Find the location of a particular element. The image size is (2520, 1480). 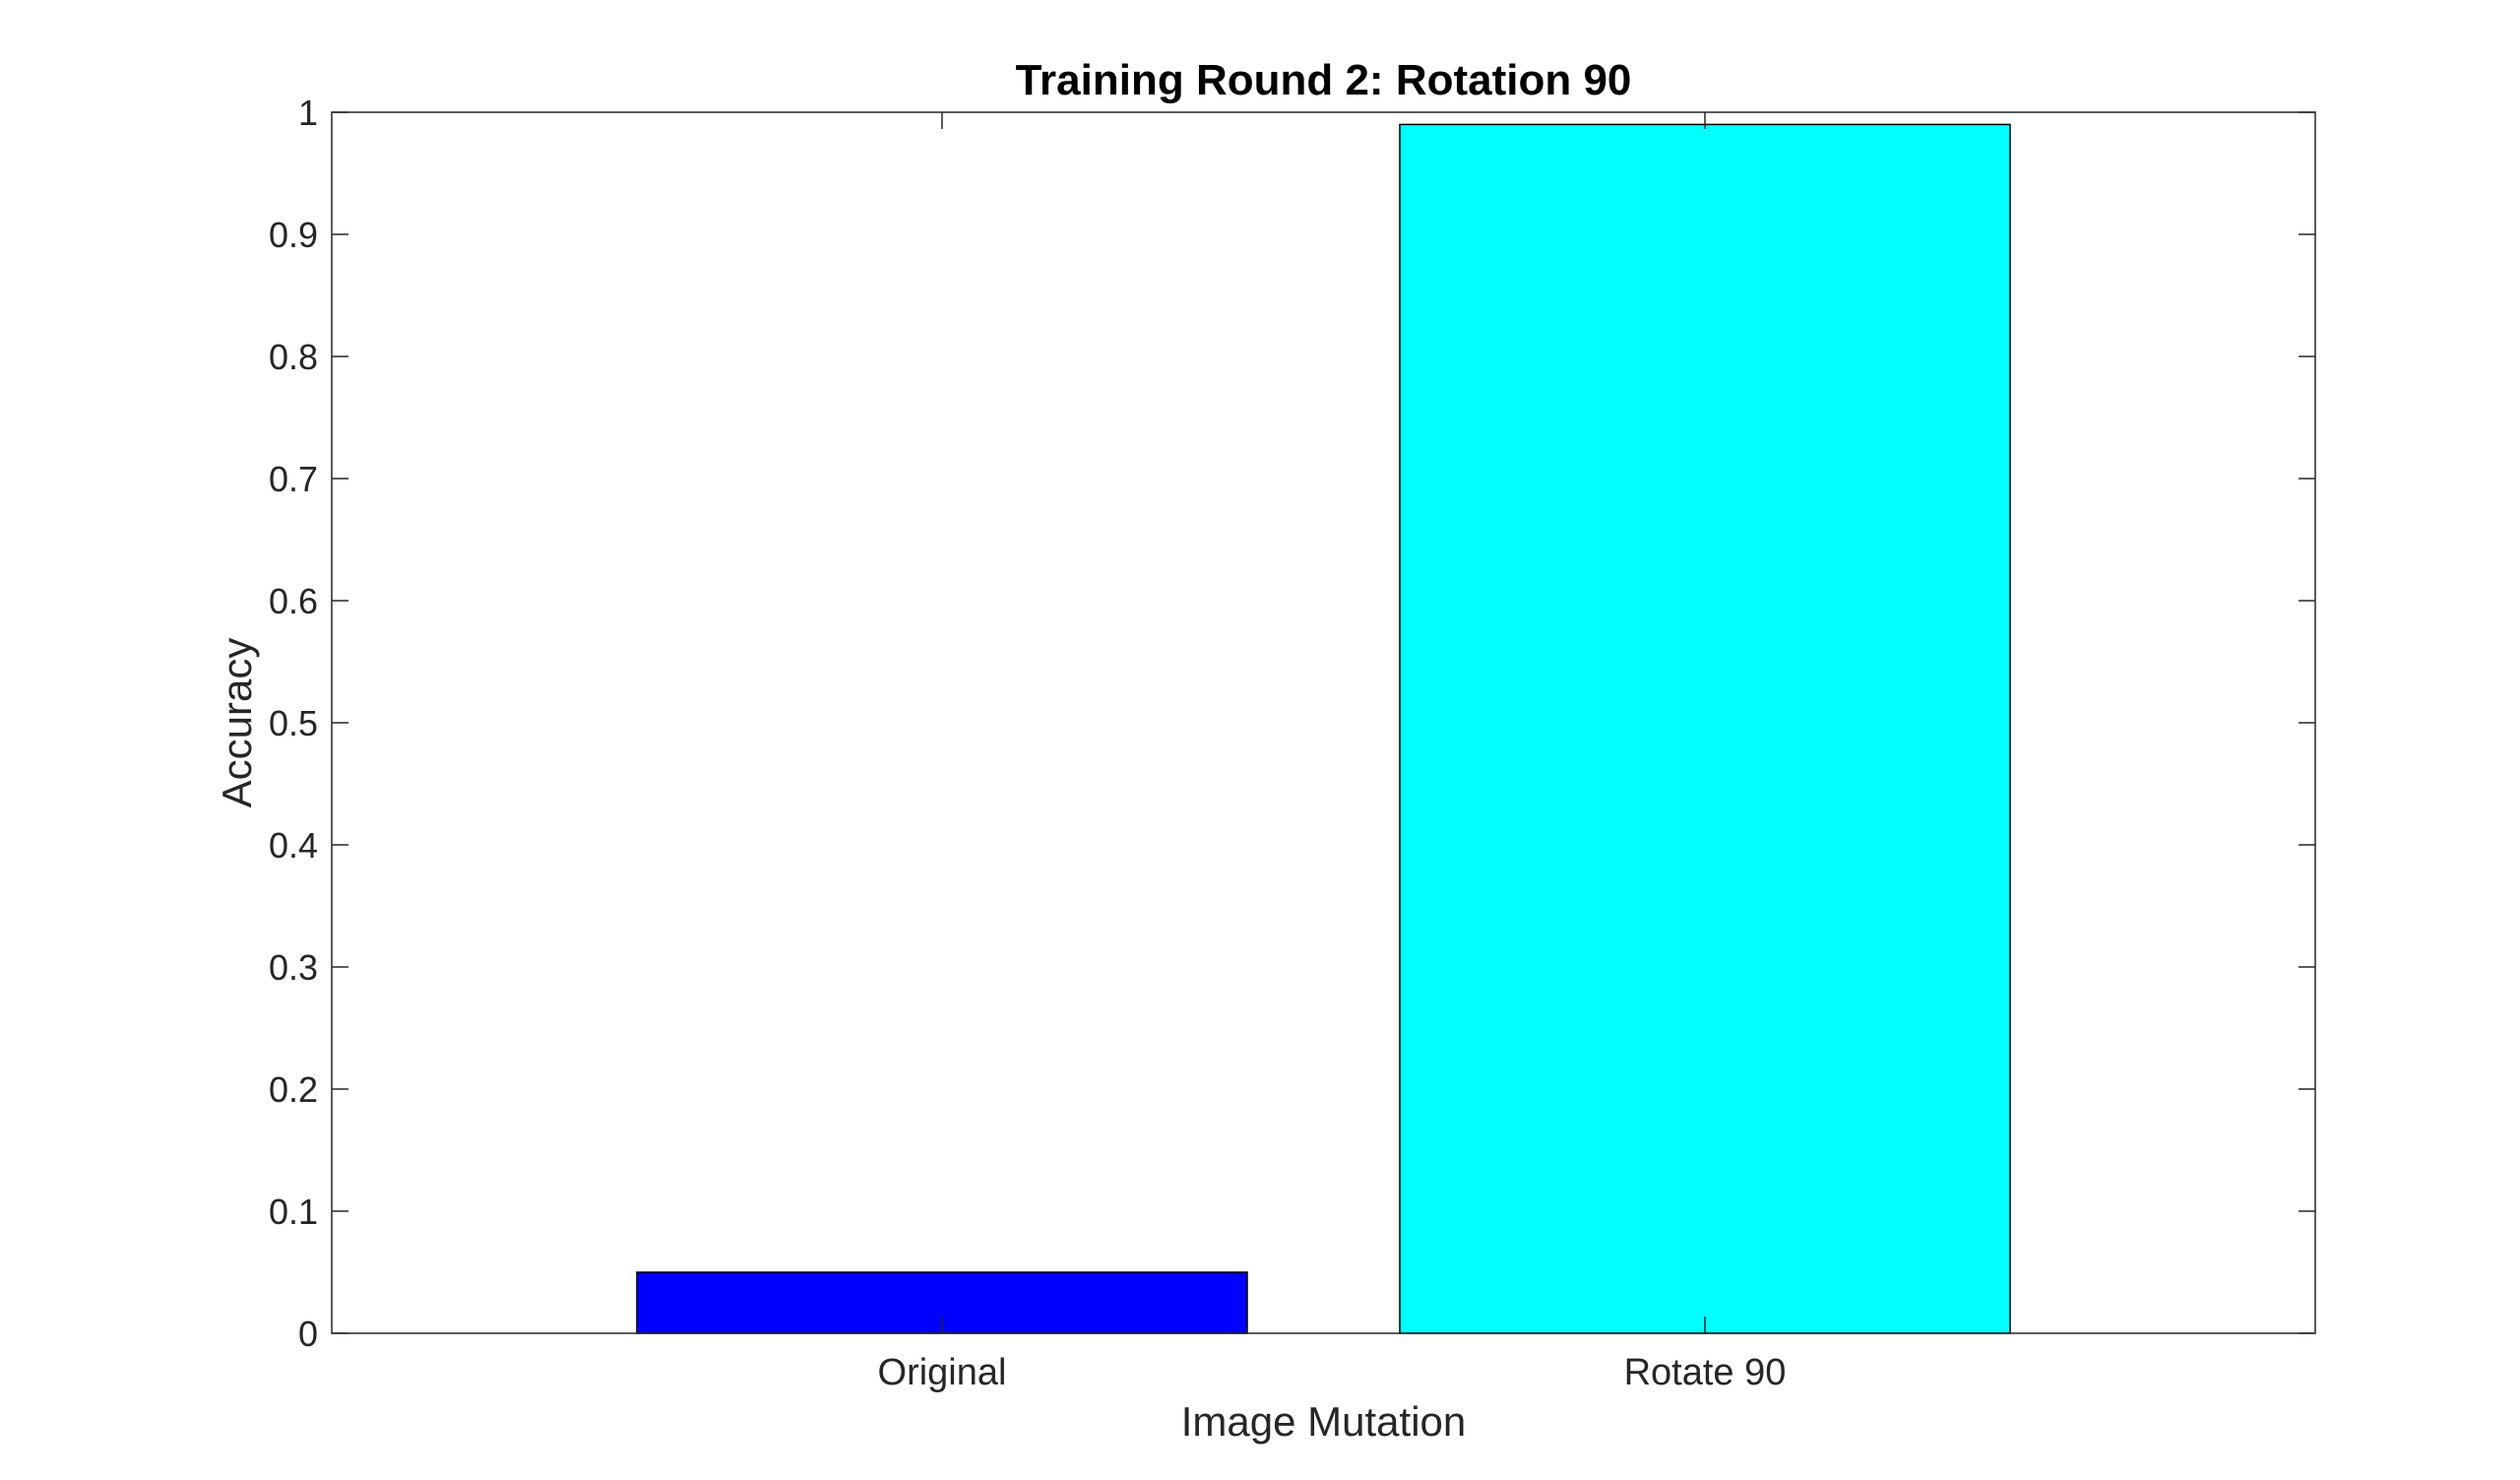

y-tick-label: 0.4 is located at coordinates (293, 845).